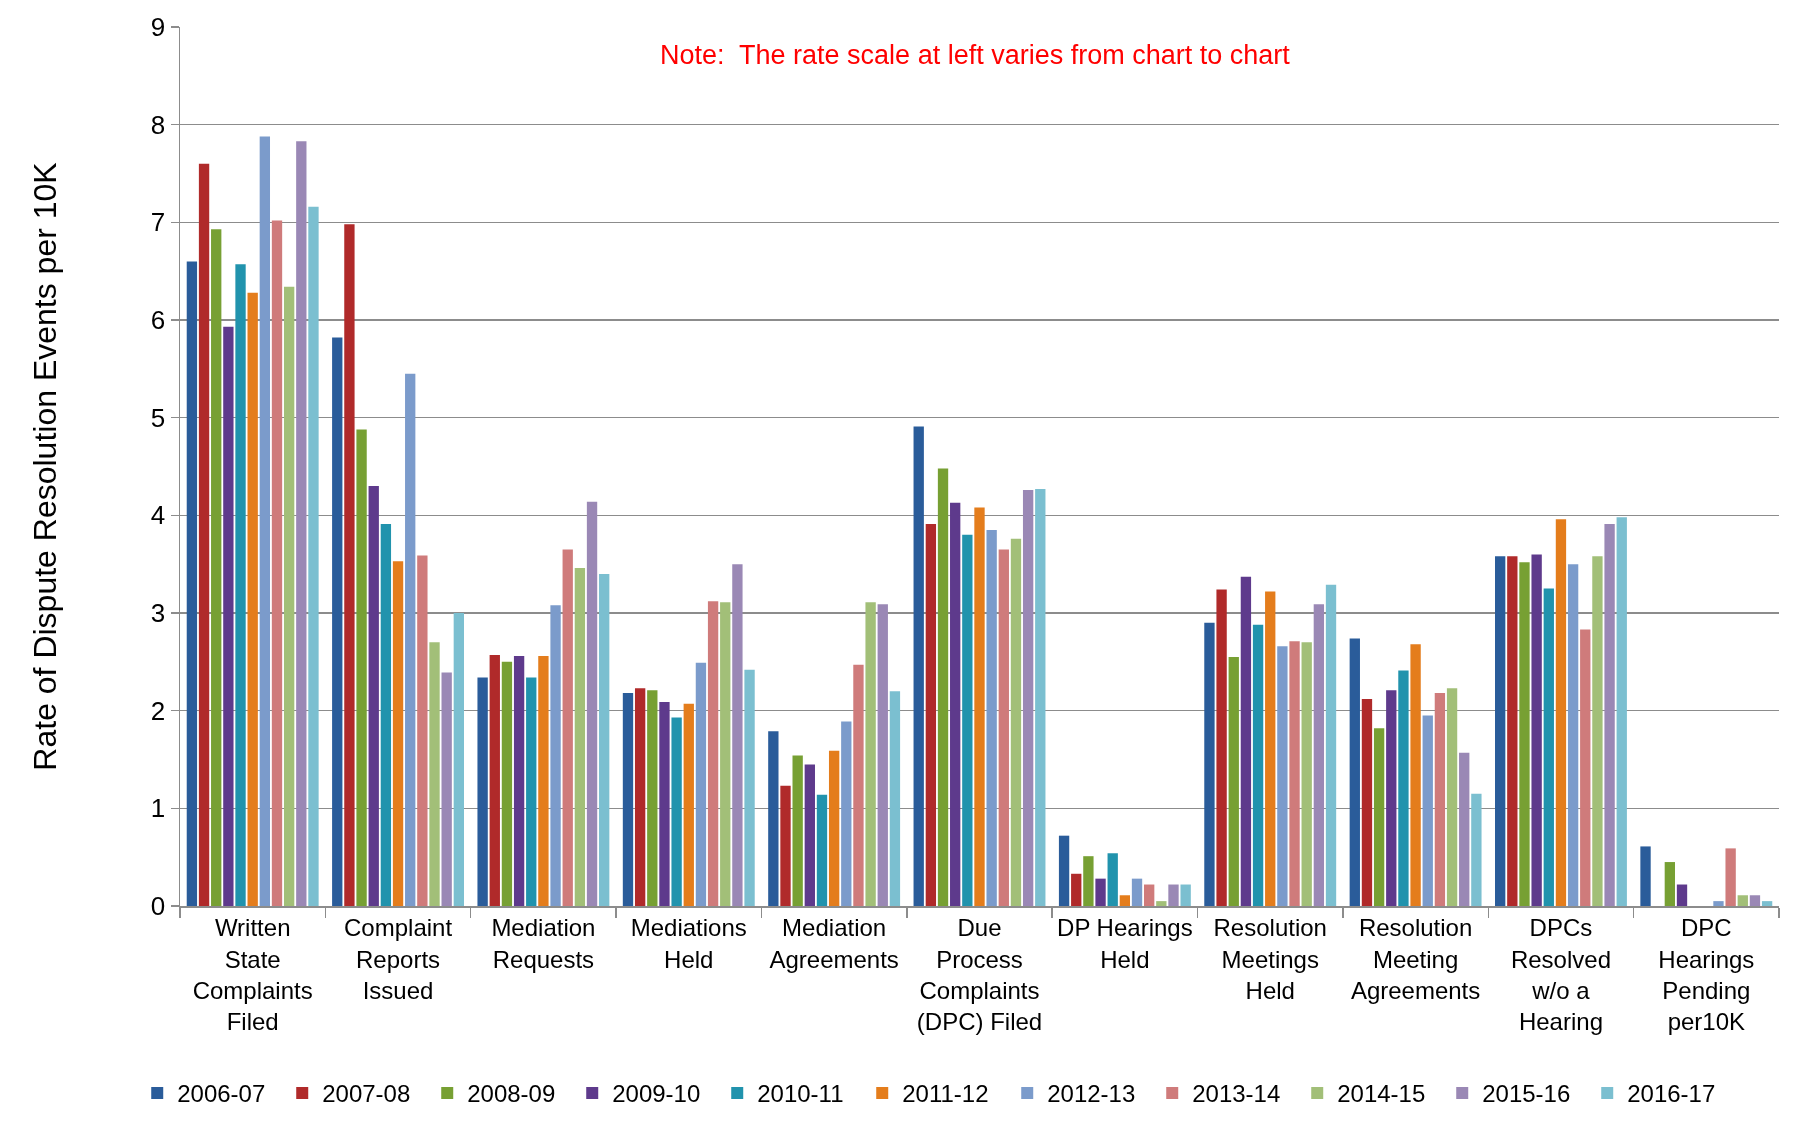  I want to click on x-tick-label: DP Hearings Held, so click(1125, 943).